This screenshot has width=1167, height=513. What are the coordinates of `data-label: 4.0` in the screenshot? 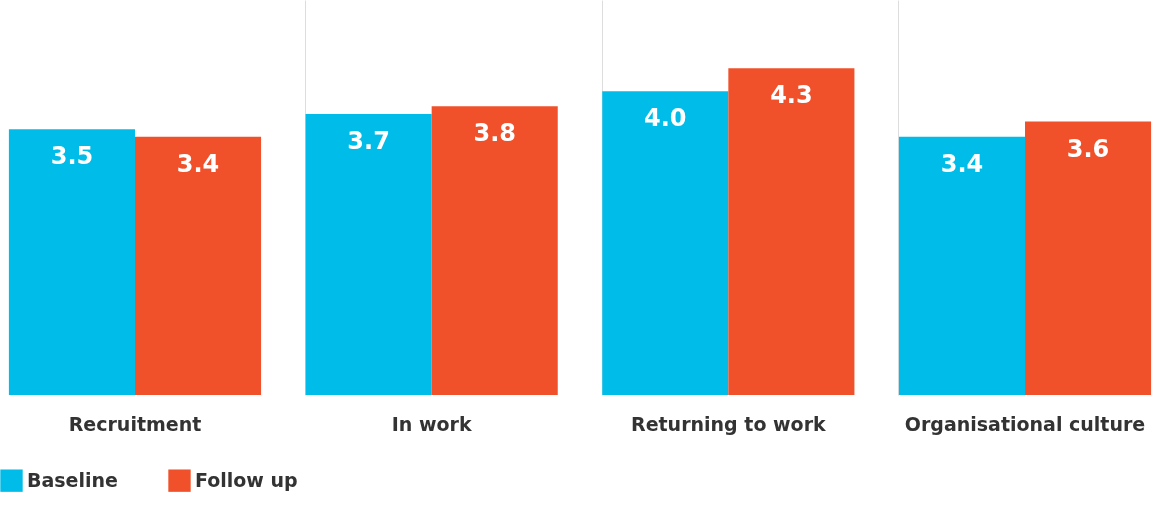 It's located at (665, 118).